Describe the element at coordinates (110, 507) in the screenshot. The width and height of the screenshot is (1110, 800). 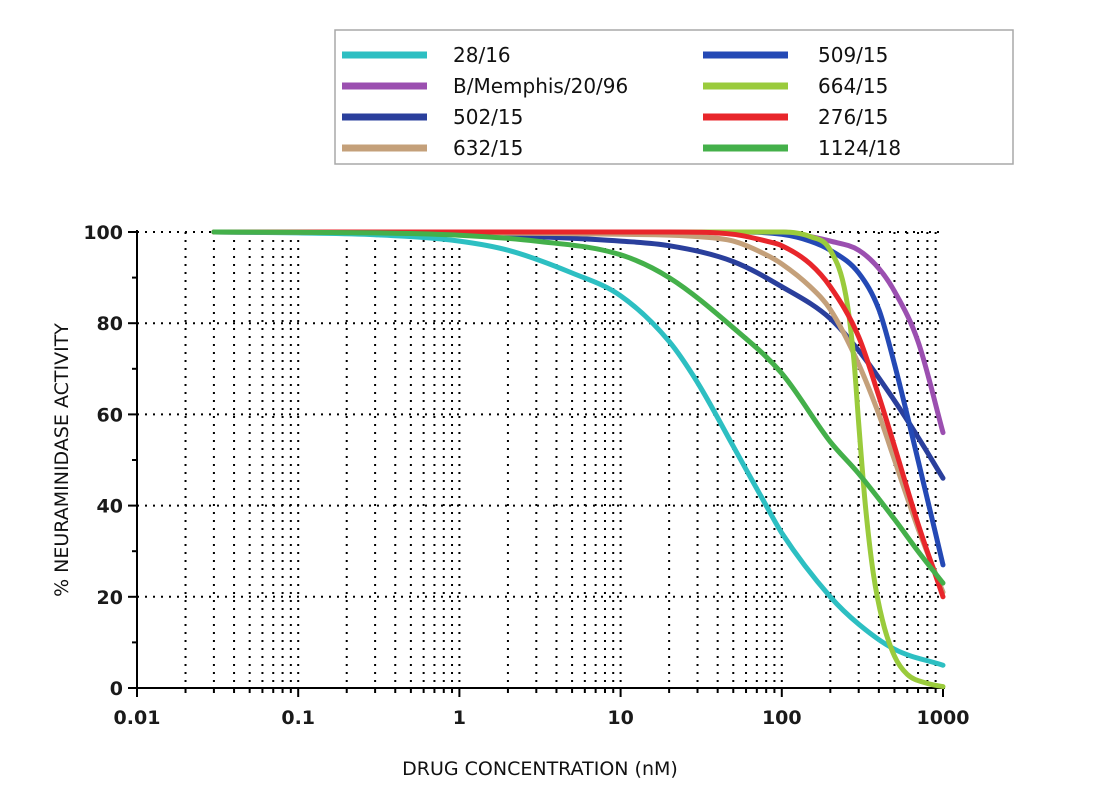
I see `y-tick-label: 40` at that location.